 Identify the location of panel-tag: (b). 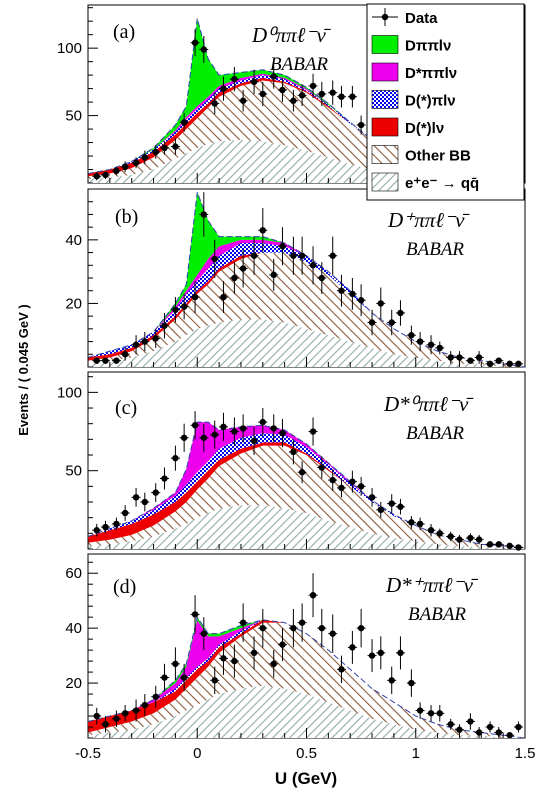
(126, 217).